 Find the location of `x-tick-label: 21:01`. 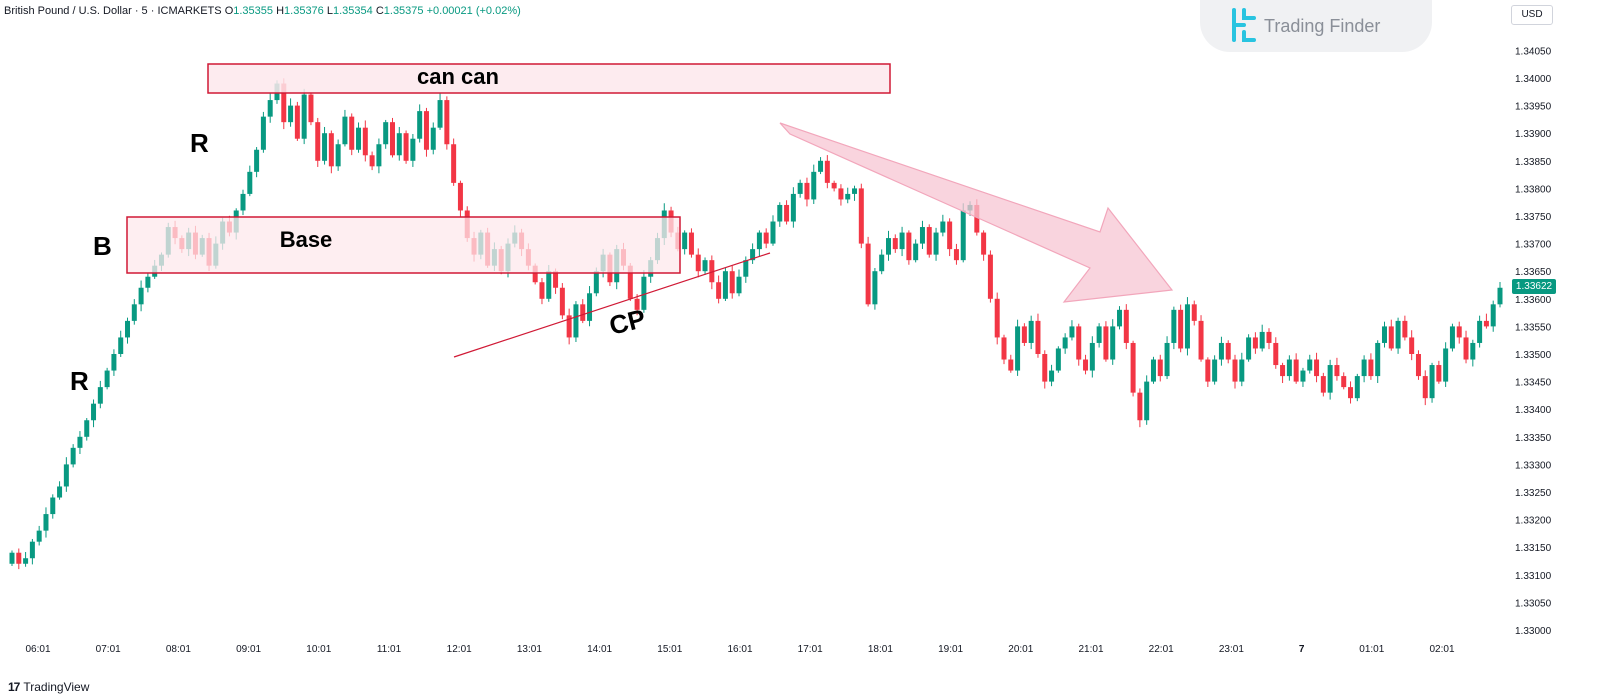

x-tick-label: 21:01 is located at coordinates (1090, 649).